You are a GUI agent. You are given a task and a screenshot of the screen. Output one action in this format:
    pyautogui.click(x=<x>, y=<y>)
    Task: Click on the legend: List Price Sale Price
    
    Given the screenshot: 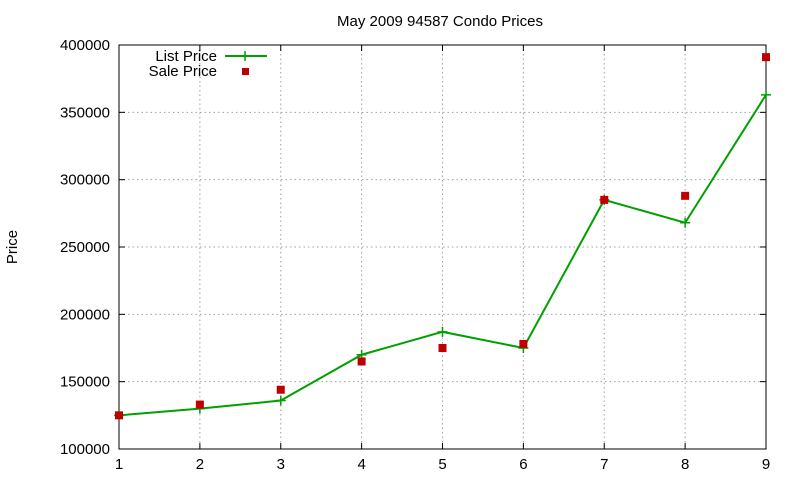 What is the action you would take?
    pyautogui.click(x=208, y=64)
    